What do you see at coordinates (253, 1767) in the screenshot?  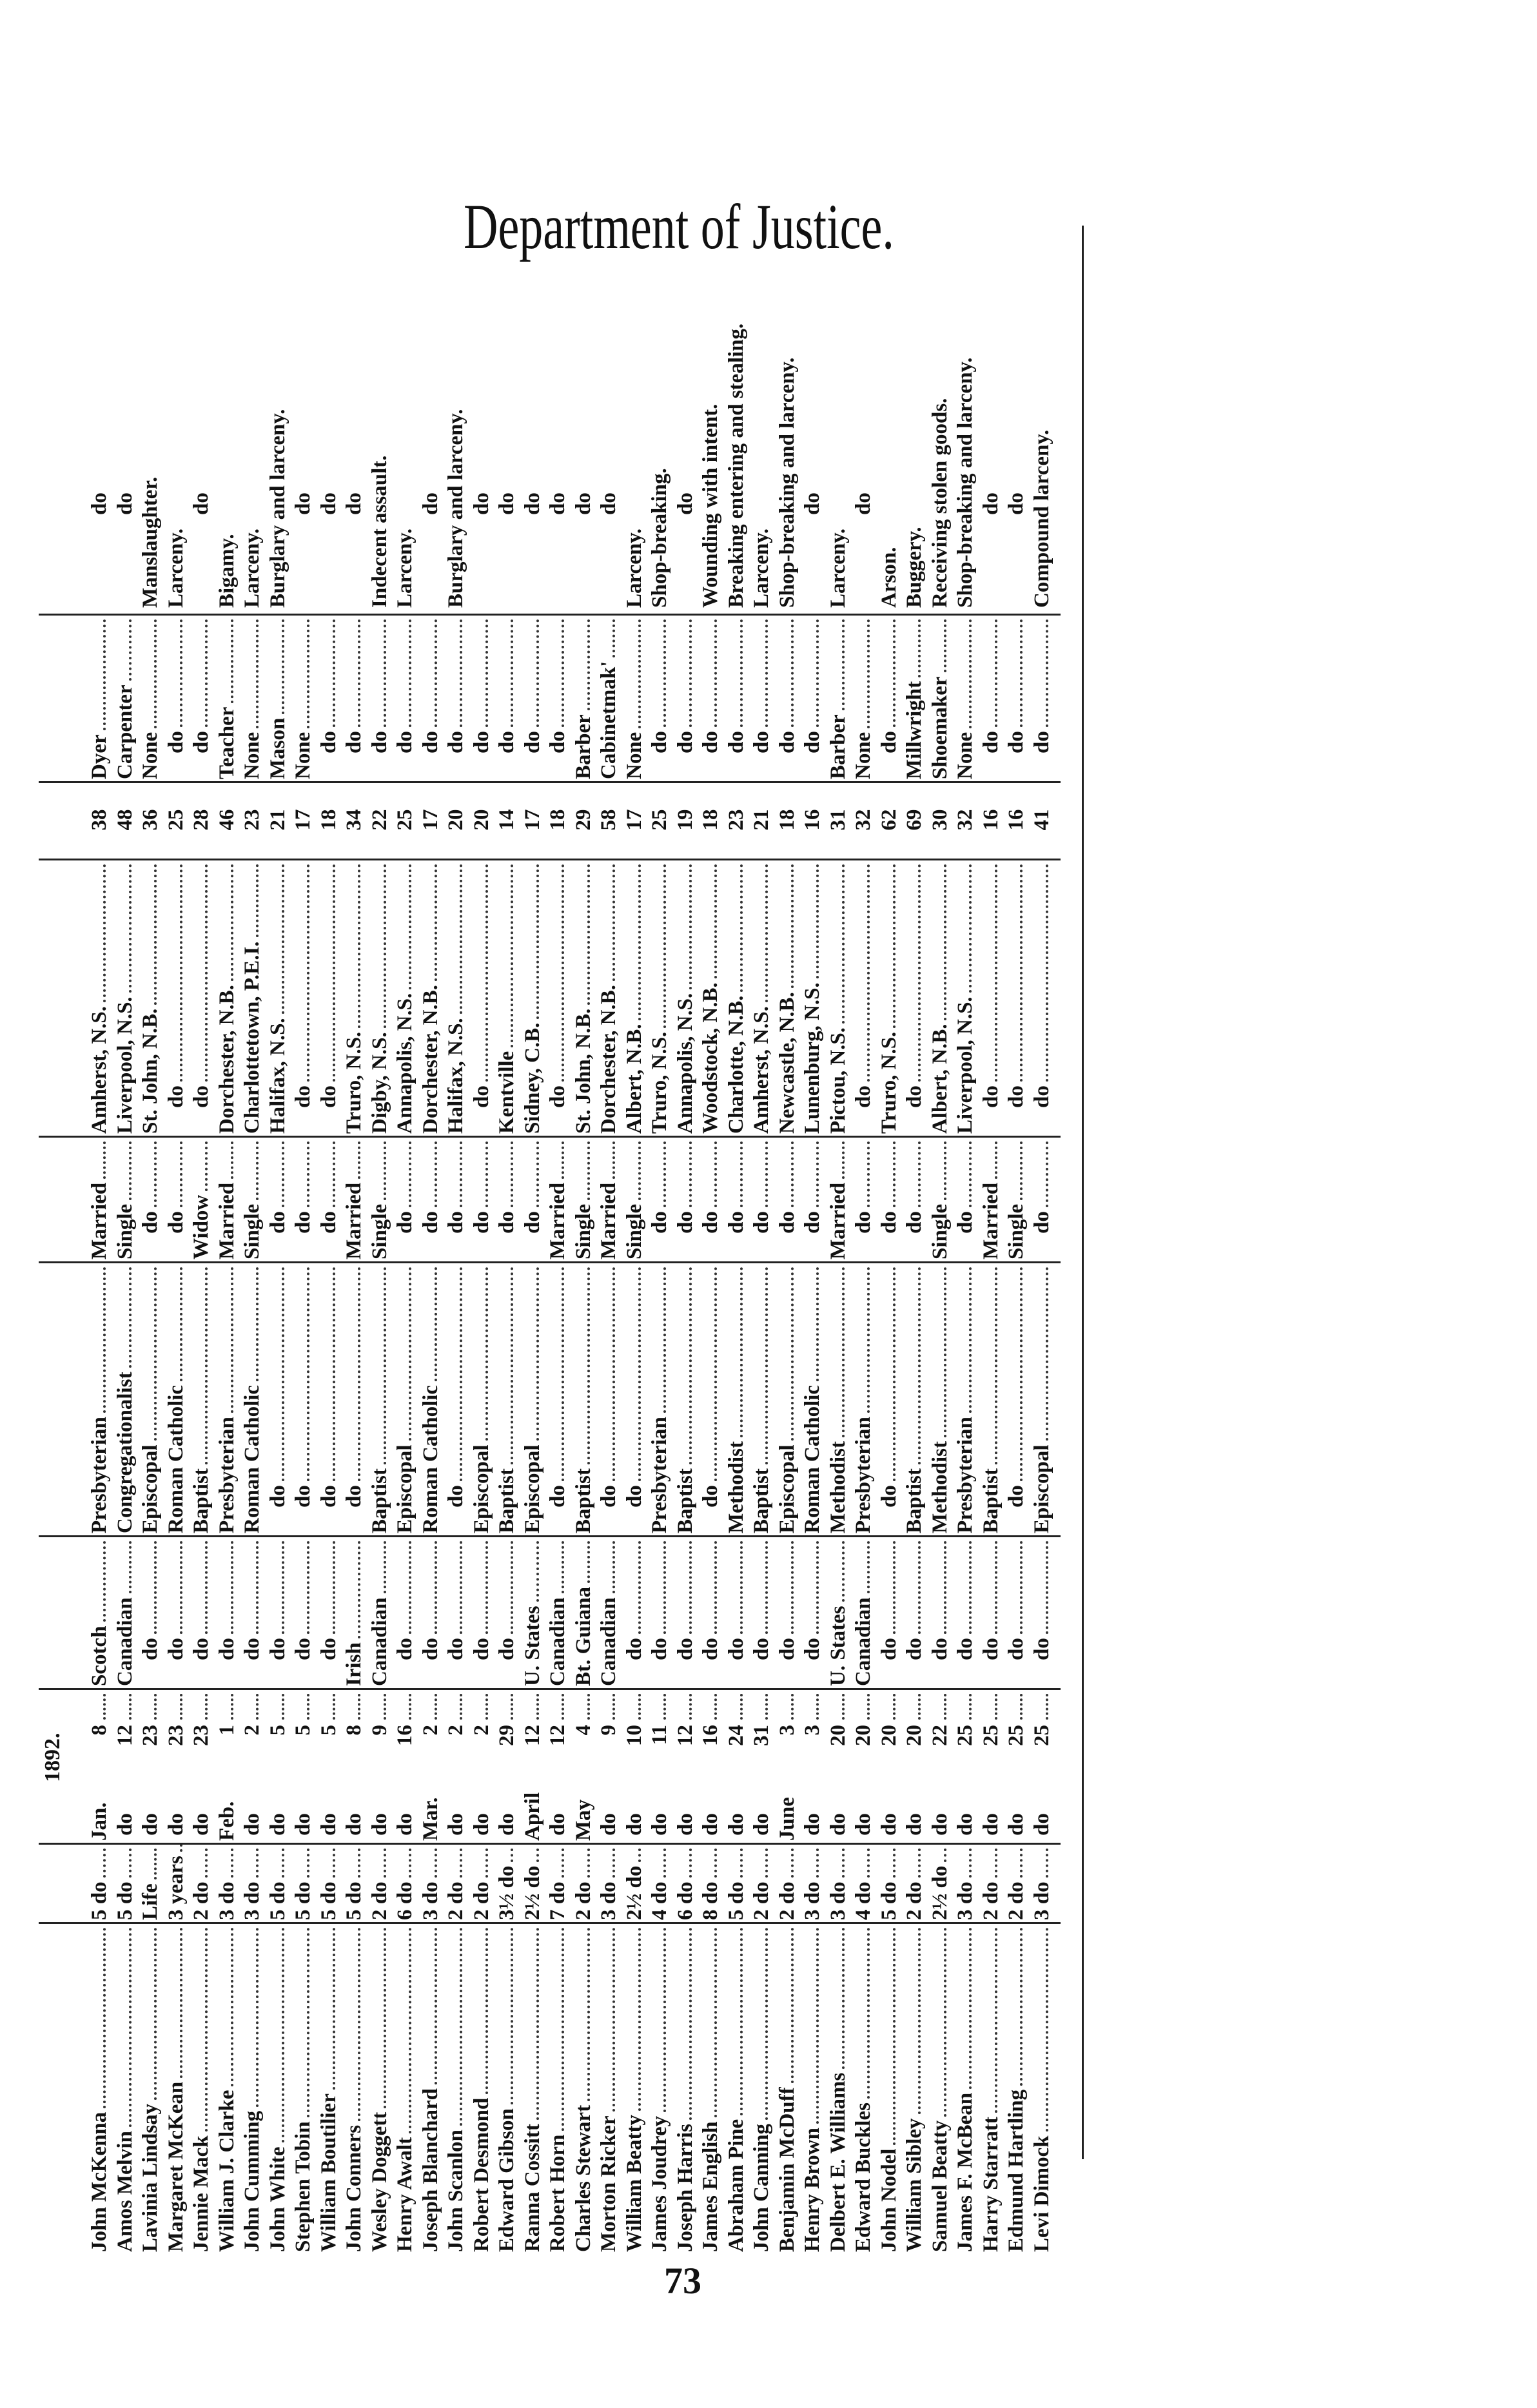 I see `cell-date: do 2` at bounding box center [253, 1767].